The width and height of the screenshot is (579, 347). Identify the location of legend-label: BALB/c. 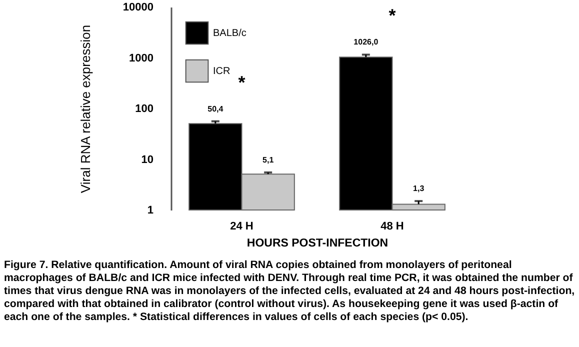
(229, 33).